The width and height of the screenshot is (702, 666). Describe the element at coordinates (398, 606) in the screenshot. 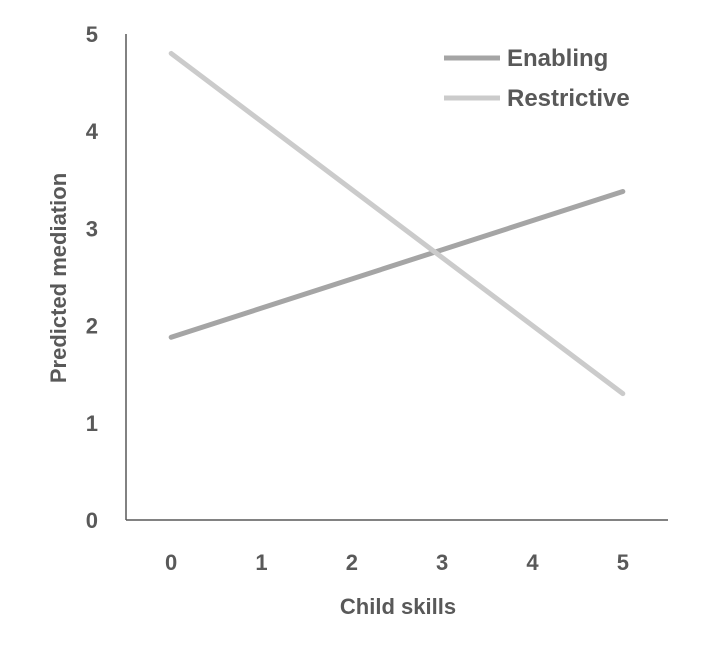

I see `x-axis-title: Child skills` at that location.